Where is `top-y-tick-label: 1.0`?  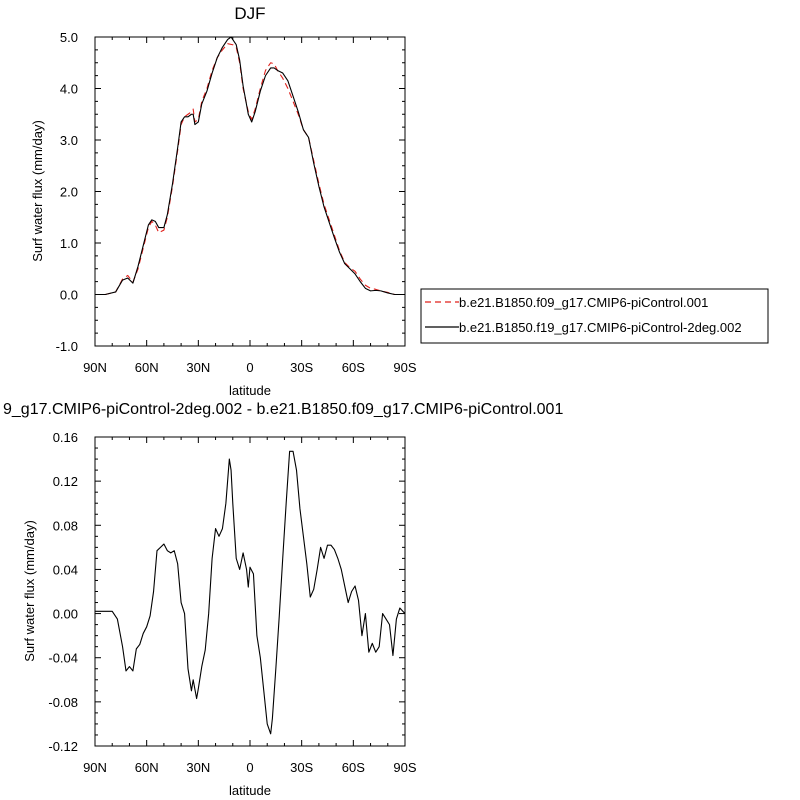
top-y-tick-label: 1.0 is located at coordinates (69, 243).